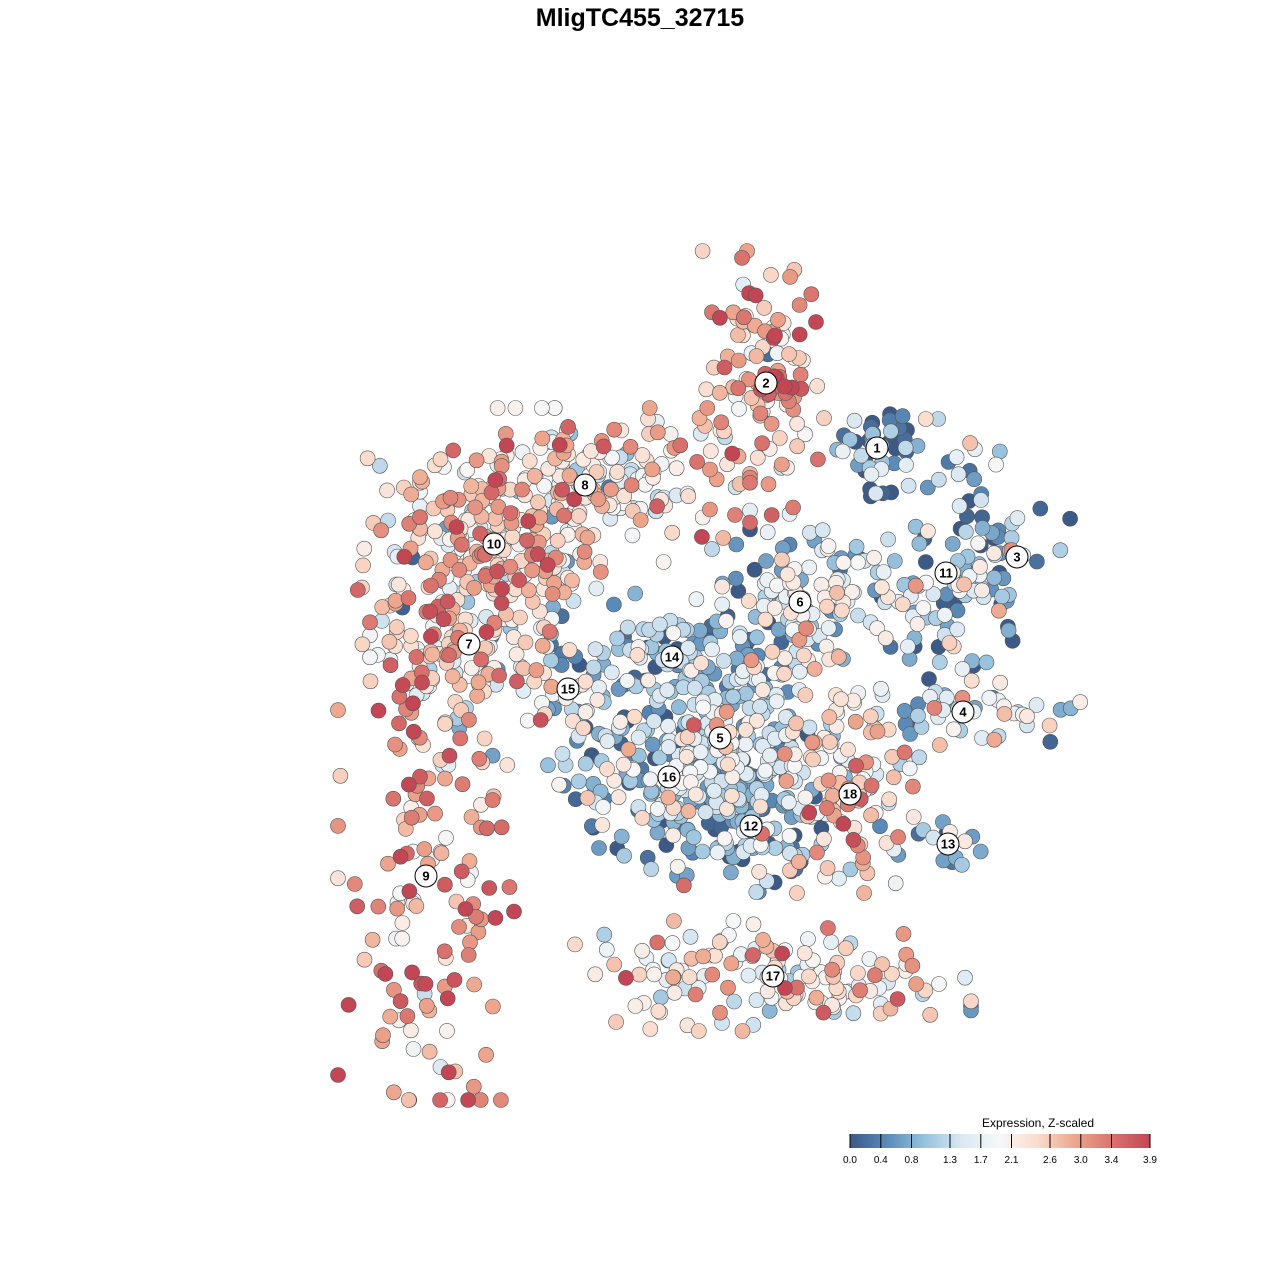 This screenshot has height=1280, width=1280. I want to click on legend-ticks: 0.0 0.4 0.8 1.3 1.7 2.1 2.6 3.0 3.4 3.9, so click(1000, 1150).